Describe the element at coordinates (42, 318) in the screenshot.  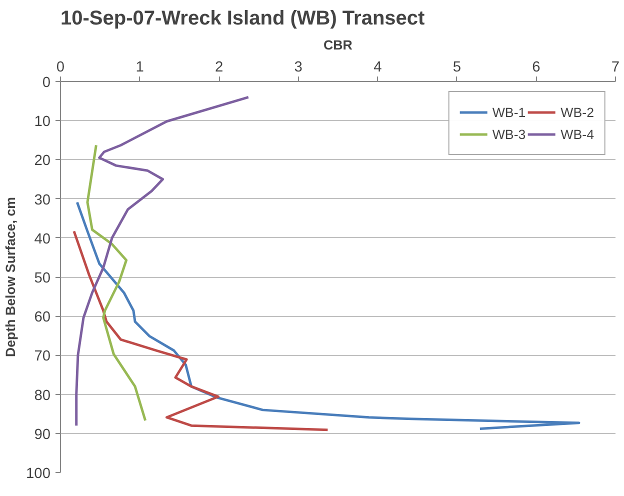
I see `y-tick-label: 60` at that location.